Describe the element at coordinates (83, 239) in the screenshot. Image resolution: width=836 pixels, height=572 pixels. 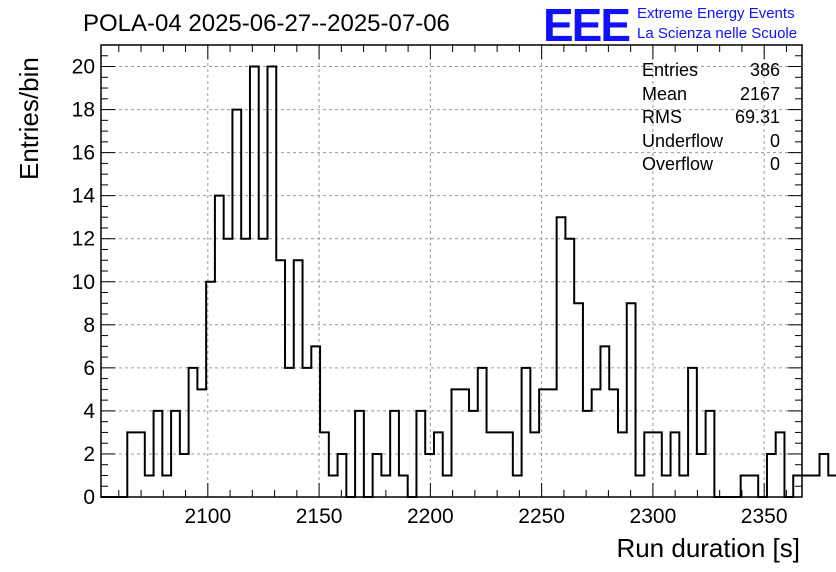
I see `y-tick-label: 12` at that location.